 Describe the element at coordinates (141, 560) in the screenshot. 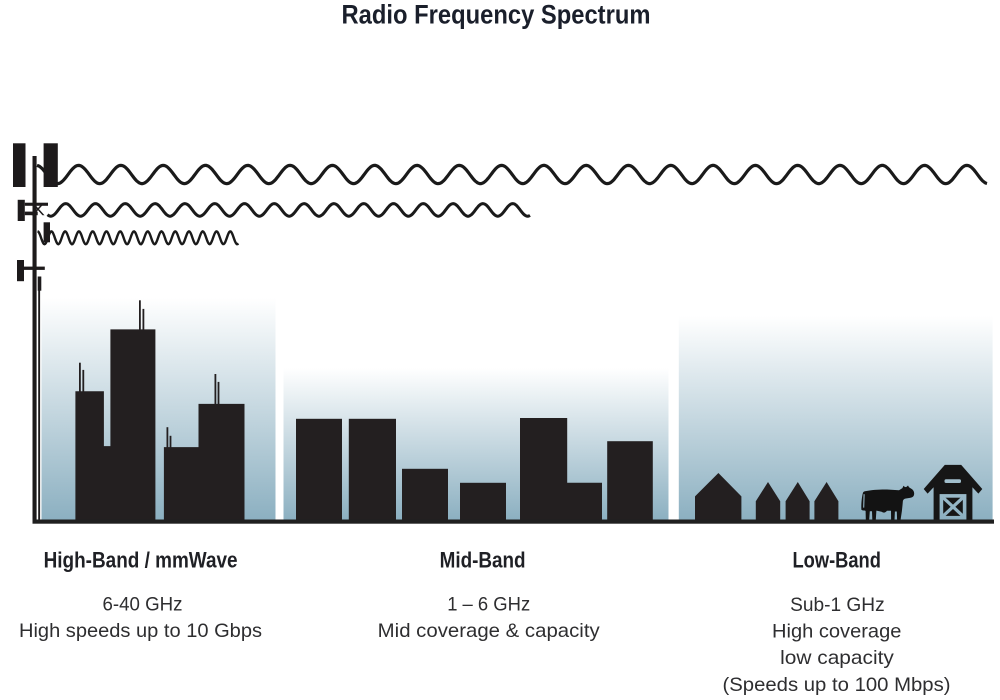

I see `svg-text: High-Band / mmWave` at that location.